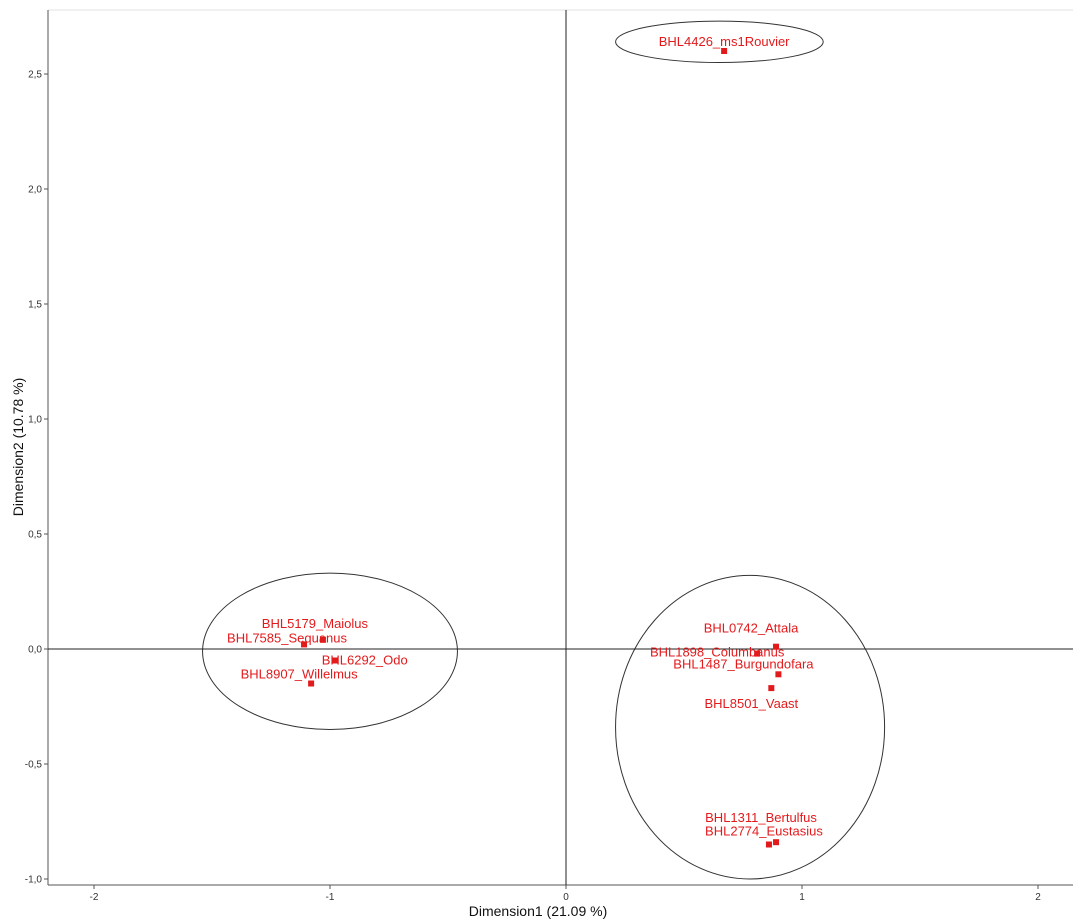 Image resolution: width=1075 pixels, height=922 pixels. Describe the element at coordinates (35, 190) in the screenshot. I see `y-tick-label: 2,0` at that location.